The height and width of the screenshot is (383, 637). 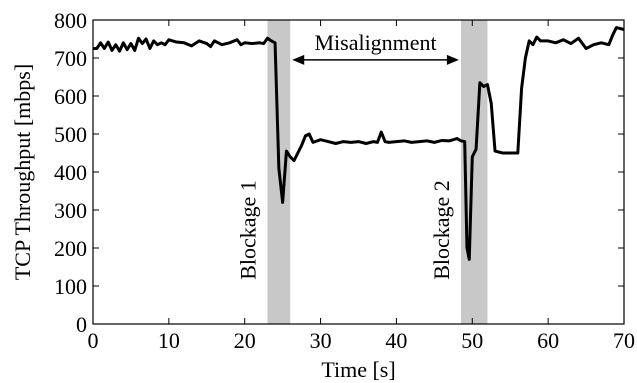 What do you see at coordinates (358, 369) in the screenshot?
I see `x-axis-label: Time [s]` at bounding box center [358, 369].